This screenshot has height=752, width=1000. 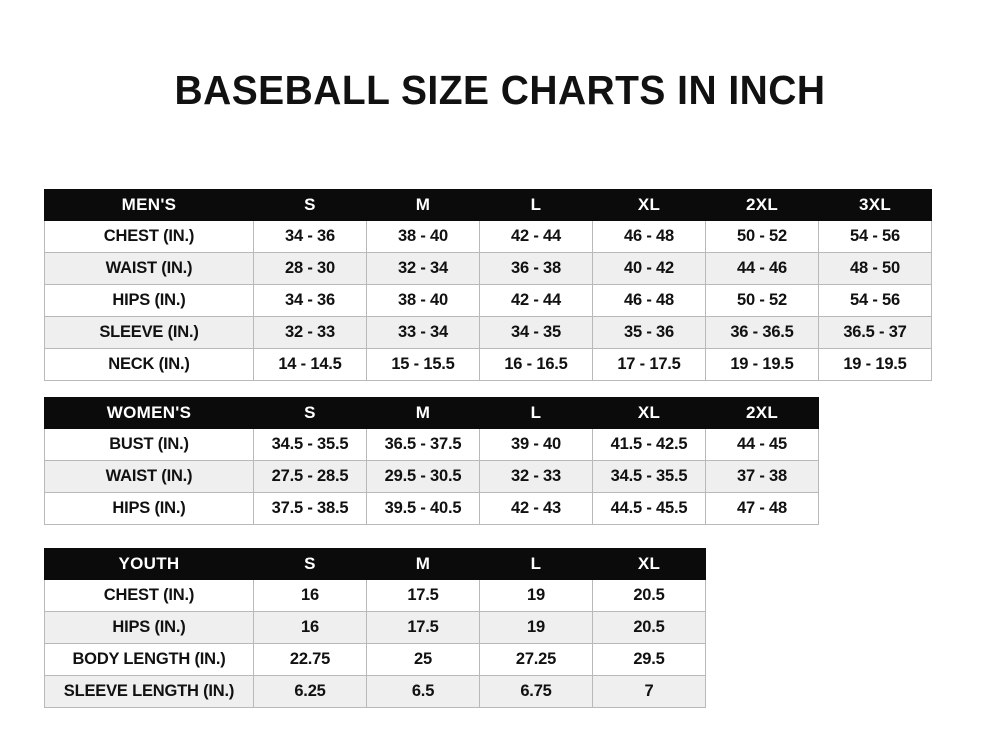 What do you see at coordinates (149, 476) in the screenshot?
I see `womens-row-label: WAIST (IN.)` at bounding box center [149, 476].